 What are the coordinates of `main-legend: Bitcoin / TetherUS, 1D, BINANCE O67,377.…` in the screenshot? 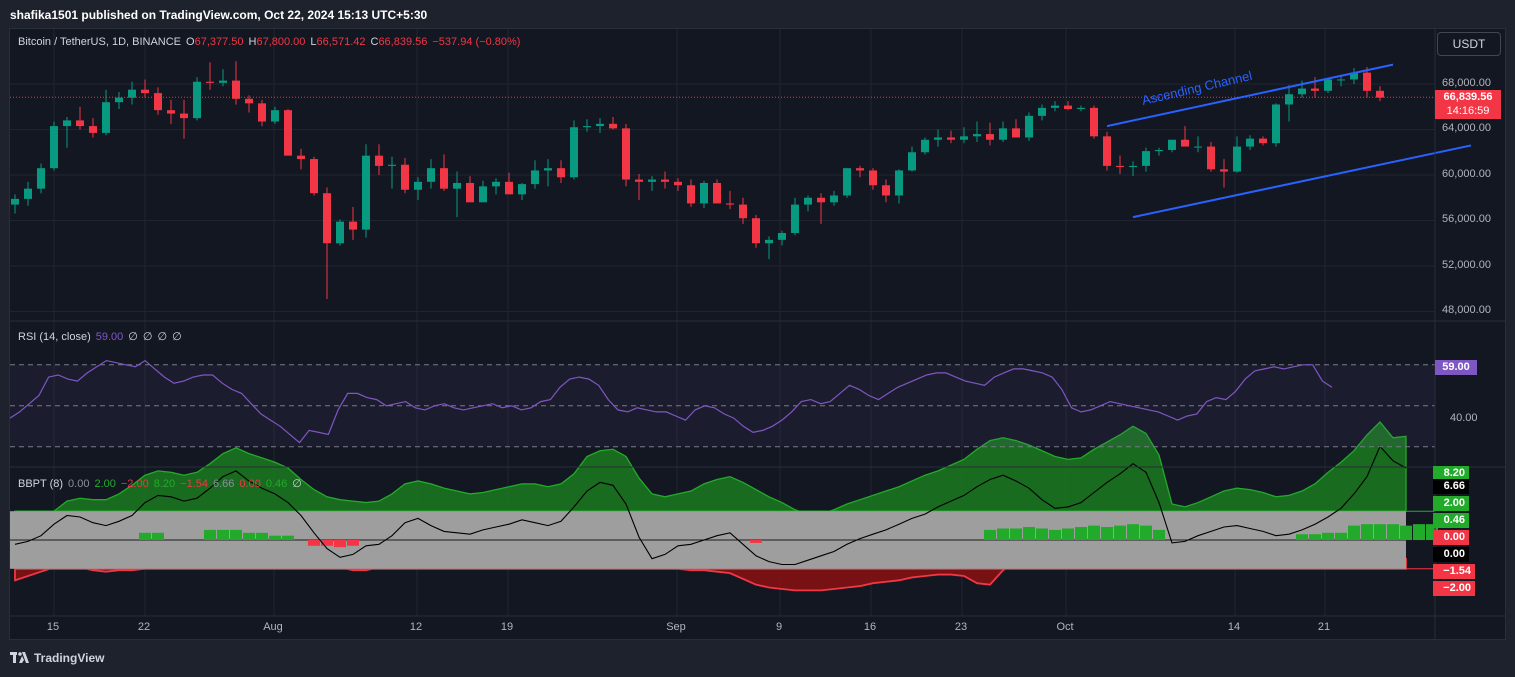 It's located at (269, 42).